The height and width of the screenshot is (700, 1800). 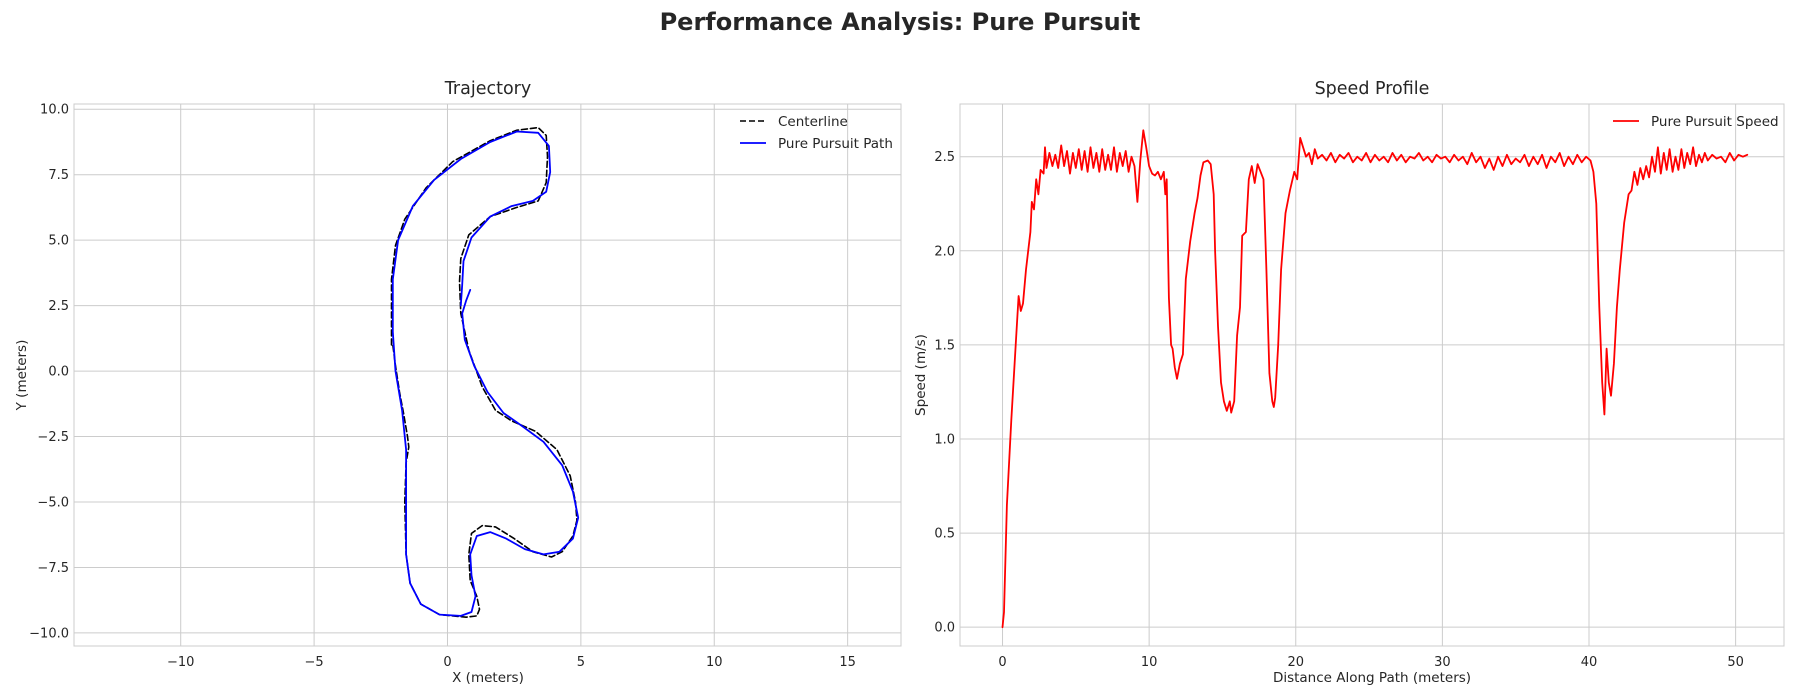 What do you see at coordinates (944, 439) in the screenshot?
I see `speed-ytick-label: 1.0` at bounding box center [944, 439].